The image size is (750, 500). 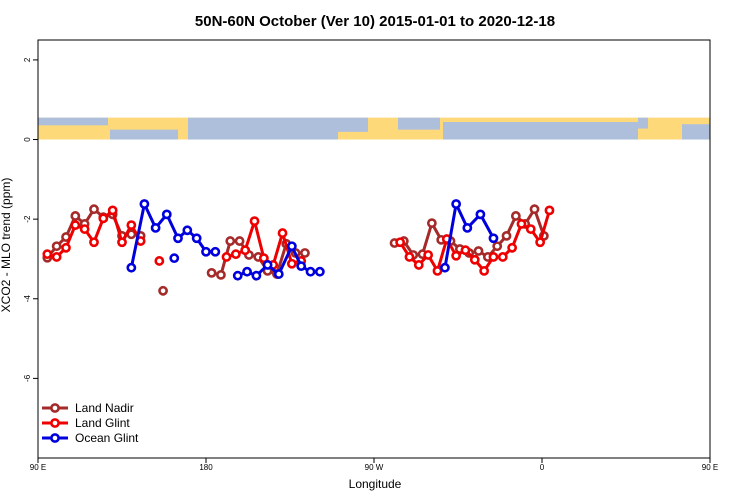 What do you see at coordinates (27, 59) in the screenshot?
I see `y-tick-label: 2` at bounding box center [27, 59].